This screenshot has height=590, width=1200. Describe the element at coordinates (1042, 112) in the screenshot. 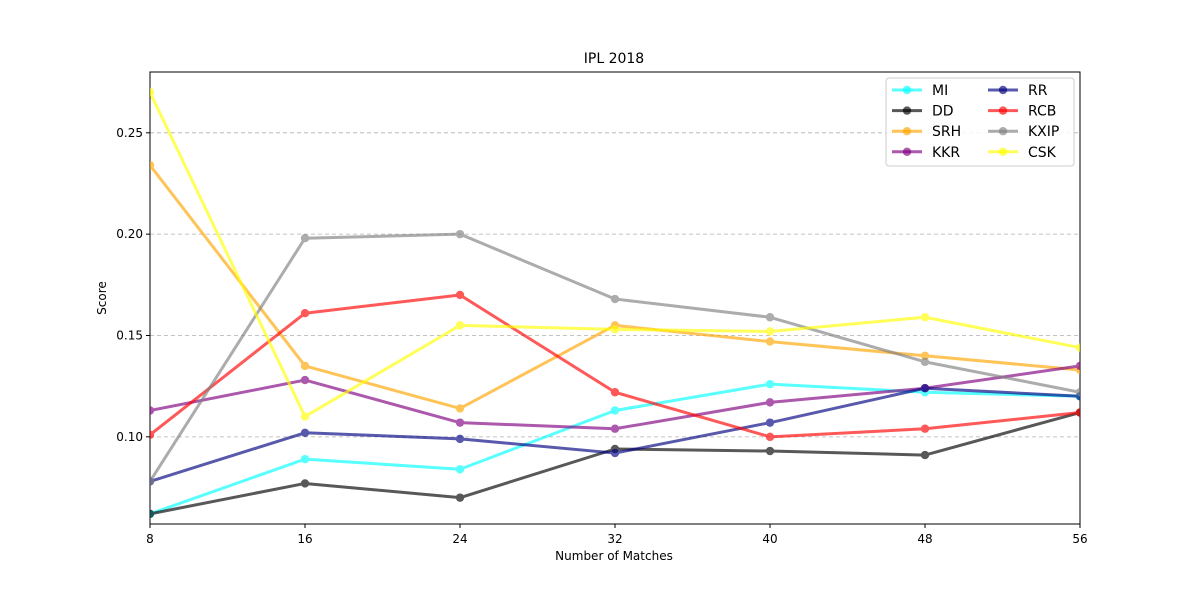

I see `legend-label: RCB` at that location.